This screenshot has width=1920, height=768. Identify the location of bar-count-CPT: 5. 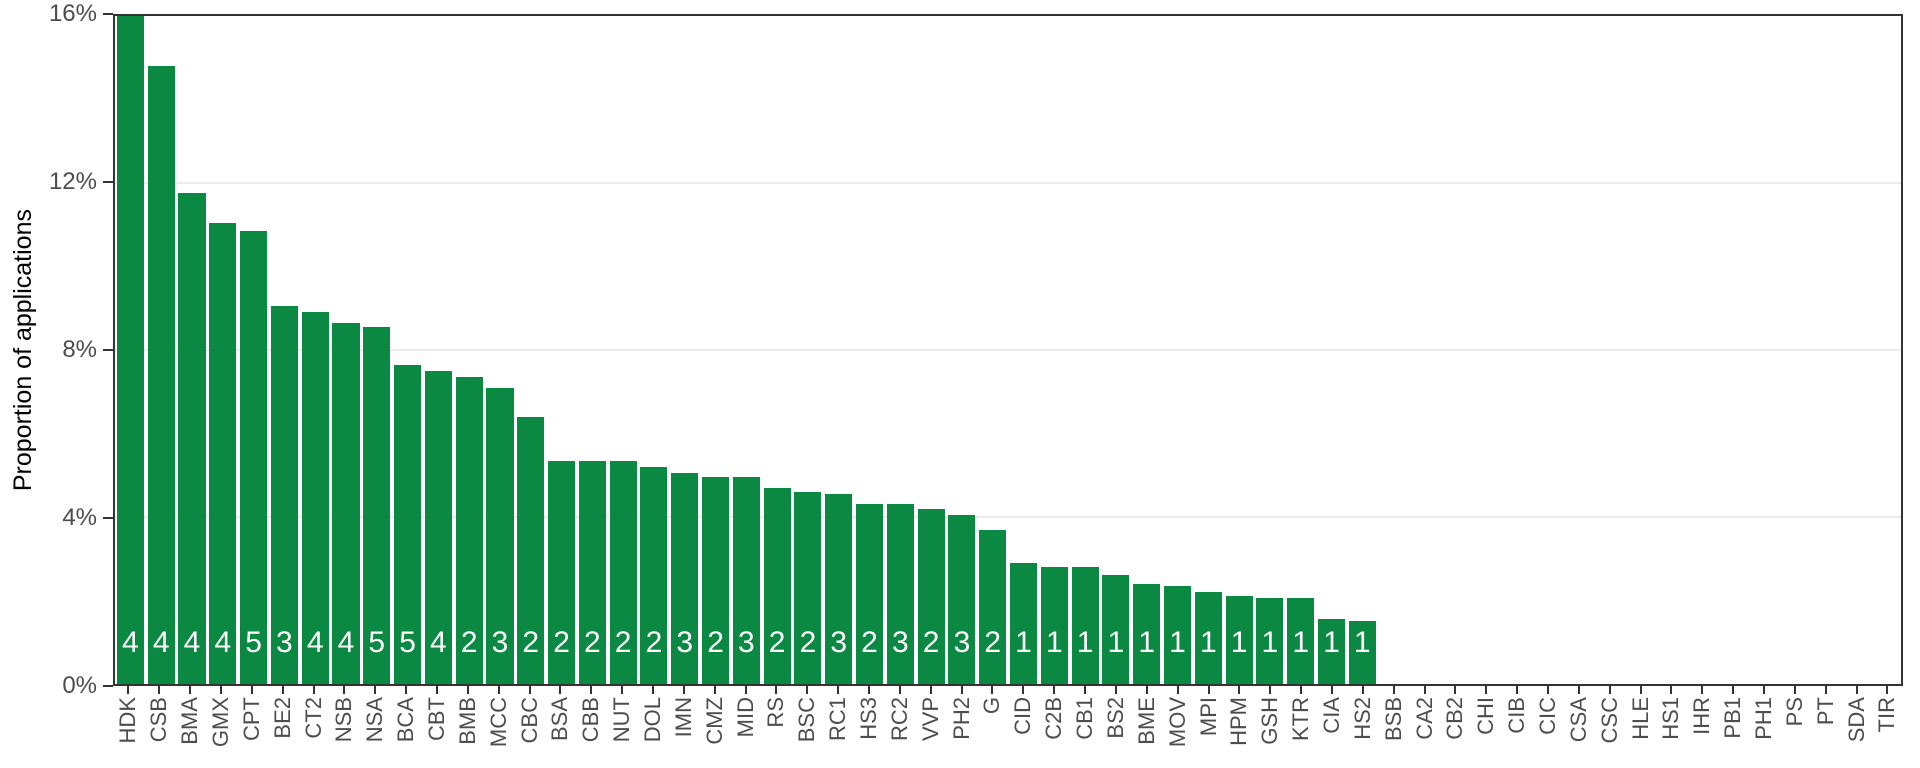
(253, 642).